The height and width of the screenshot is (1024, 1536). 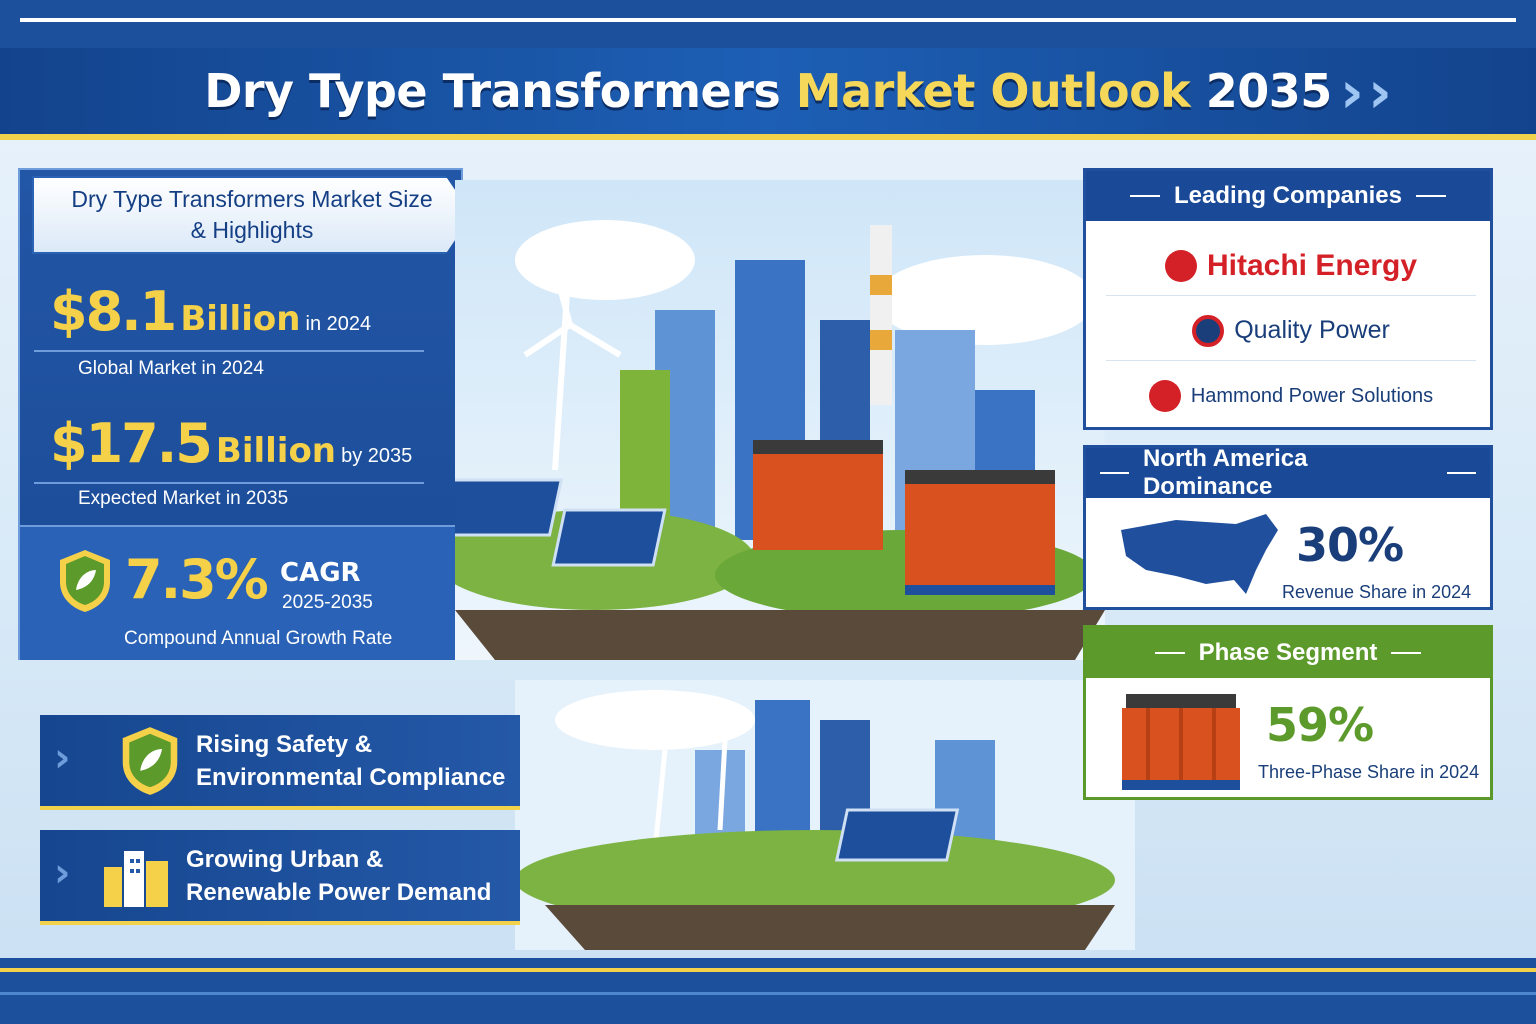 What do you see at coordinates (1369, 772) in the screenshot?
I see `three-phase-caption: Three-Phase Share in 2024` at bounding box center [1369, 772].